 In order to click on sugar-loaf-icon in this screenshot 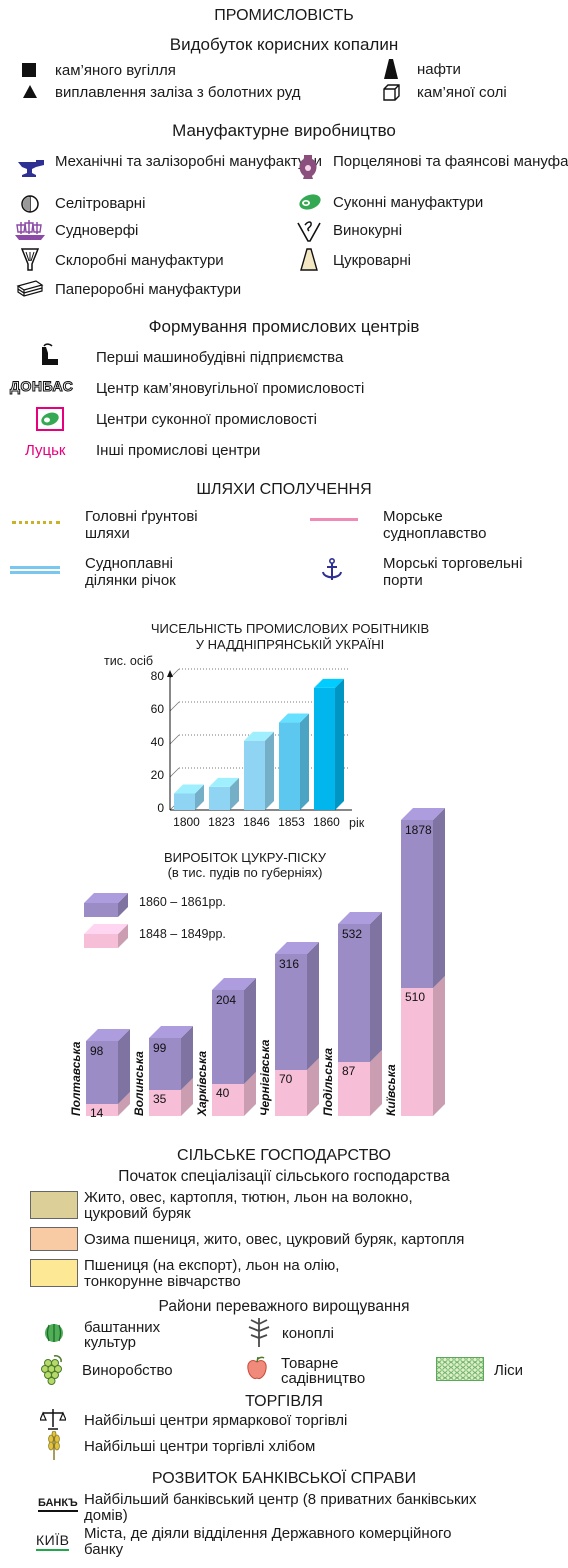, I will do `click(309, 259)`.